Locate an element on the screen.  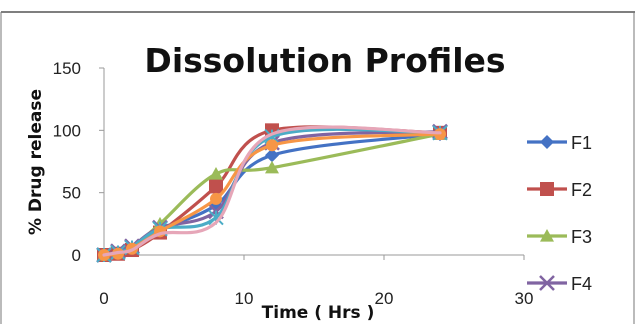
x-tick-label: 20 is located at coordinates (384, 298).